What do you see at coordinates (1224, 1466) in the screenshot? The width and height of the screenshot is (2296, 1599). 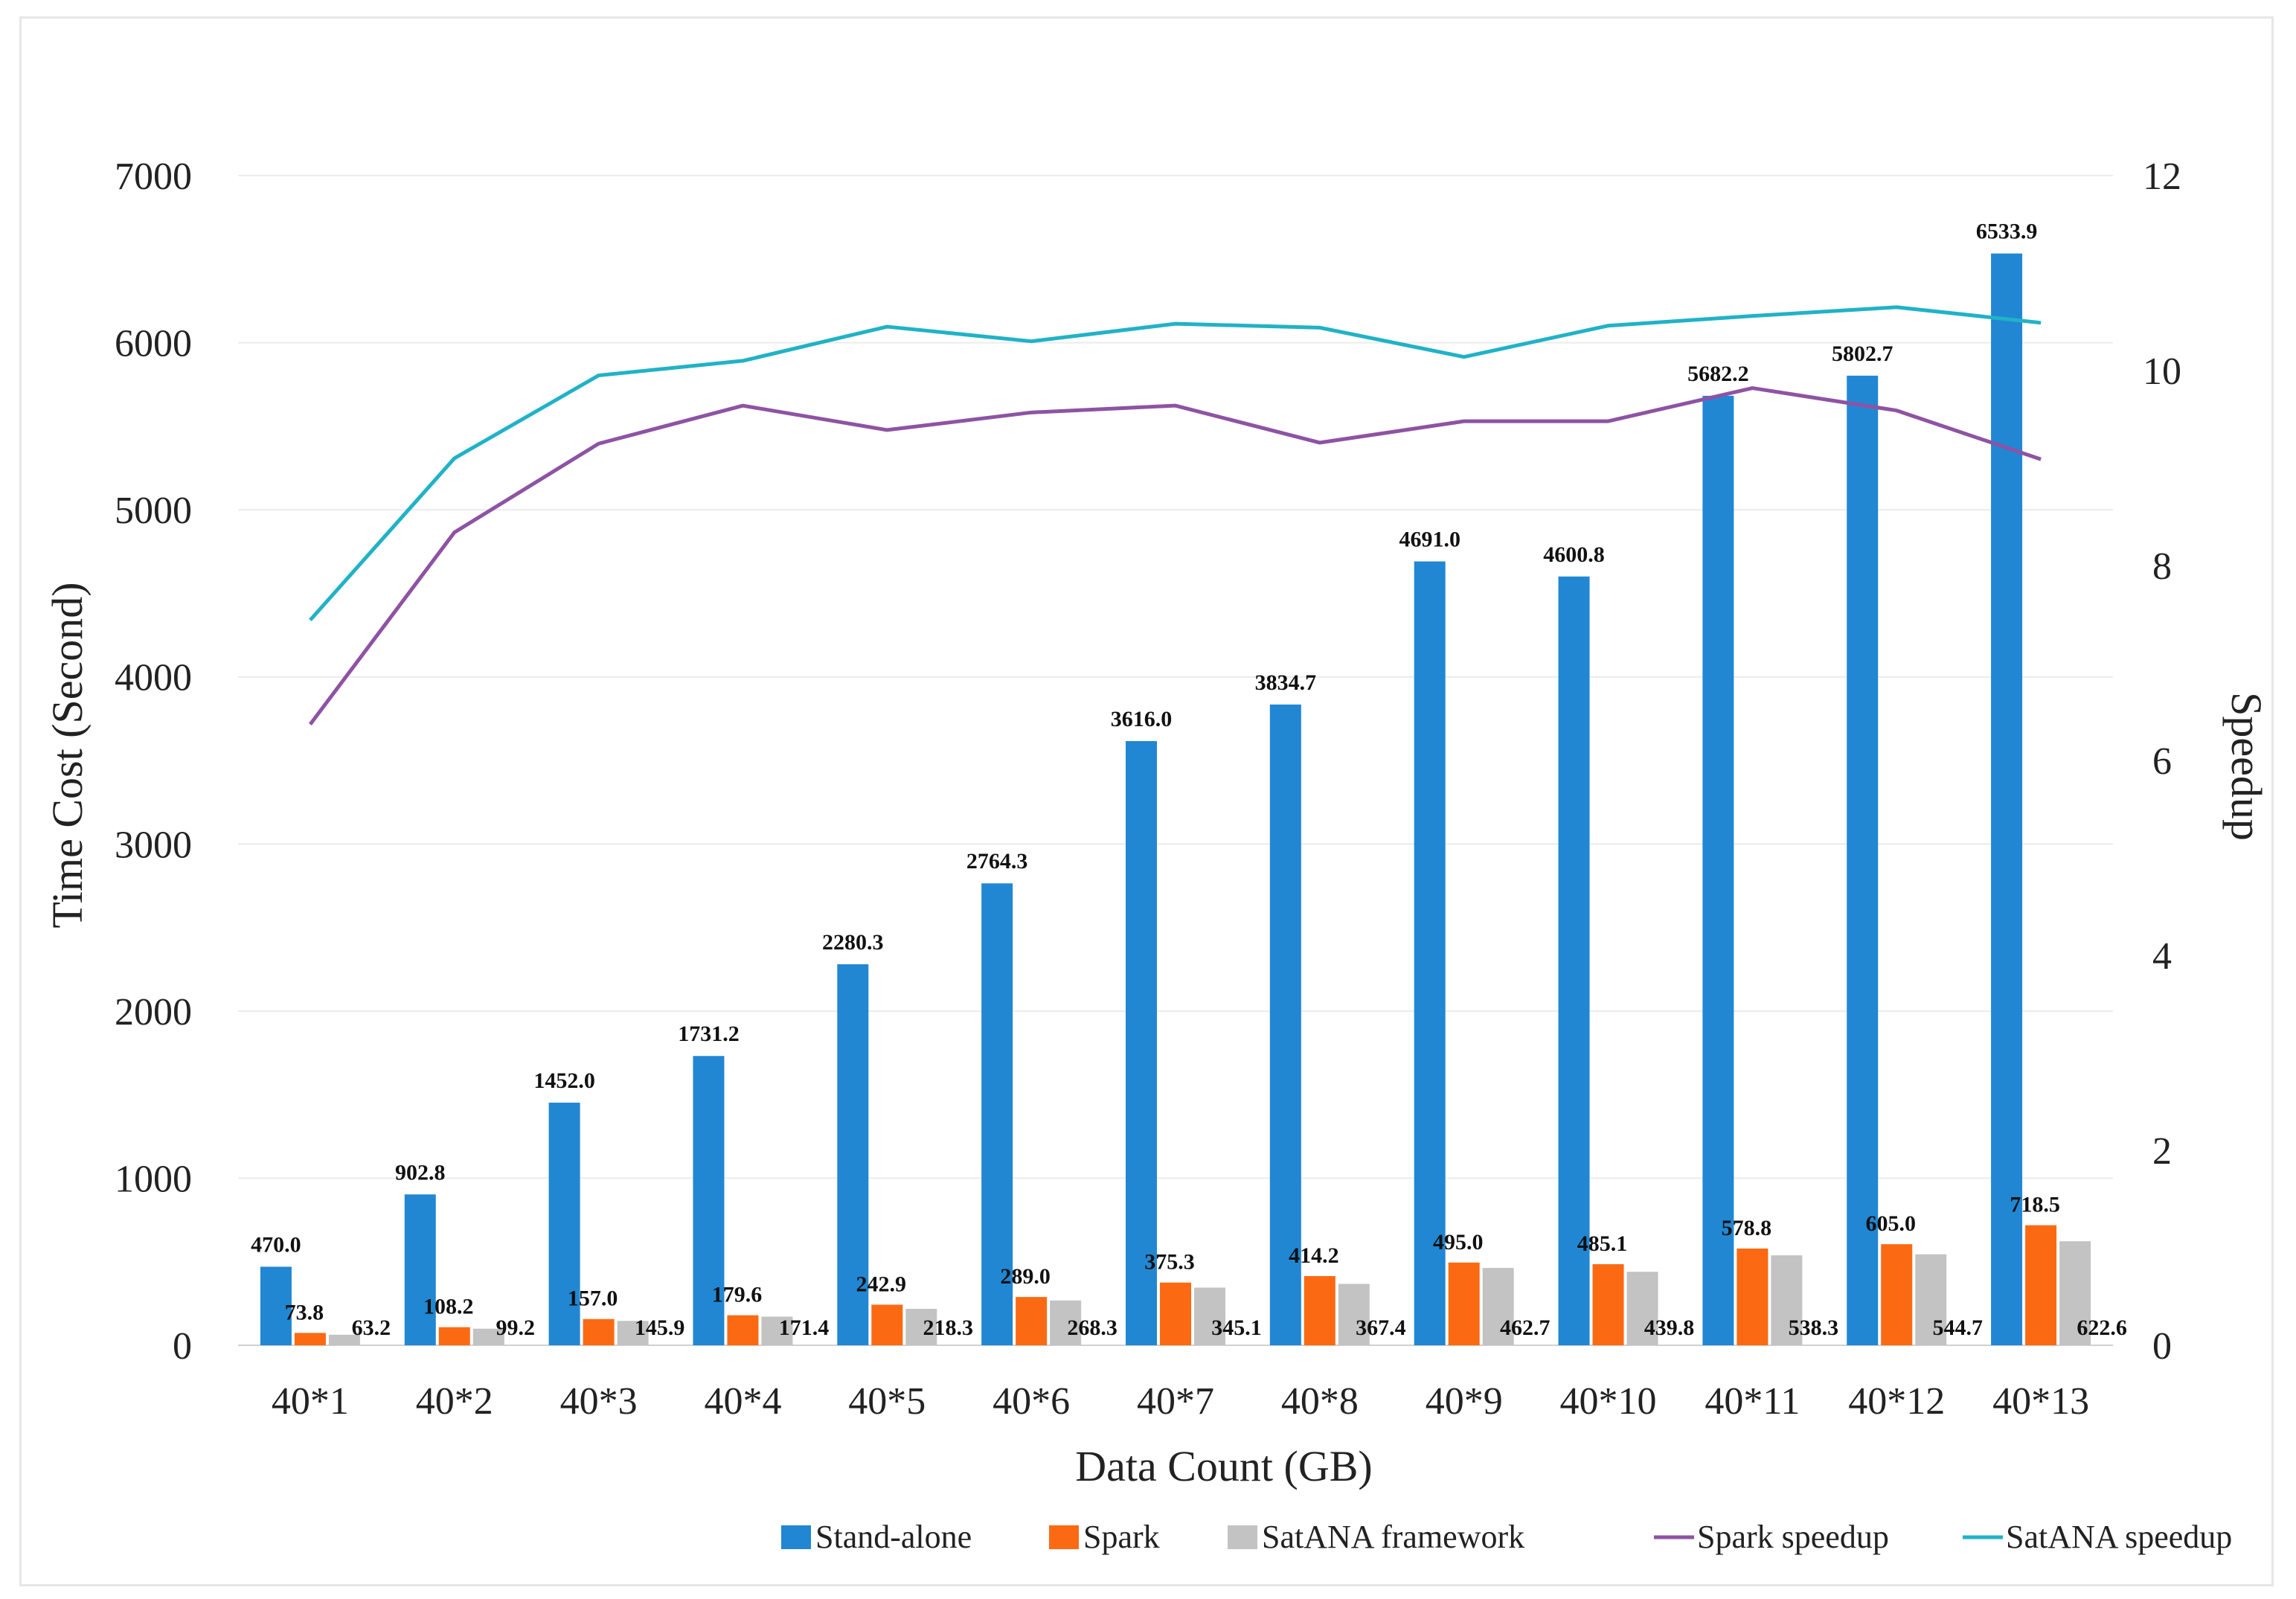 I see `x-axis-title: Data Count (GB)` at bounding box center [1224, 1466].